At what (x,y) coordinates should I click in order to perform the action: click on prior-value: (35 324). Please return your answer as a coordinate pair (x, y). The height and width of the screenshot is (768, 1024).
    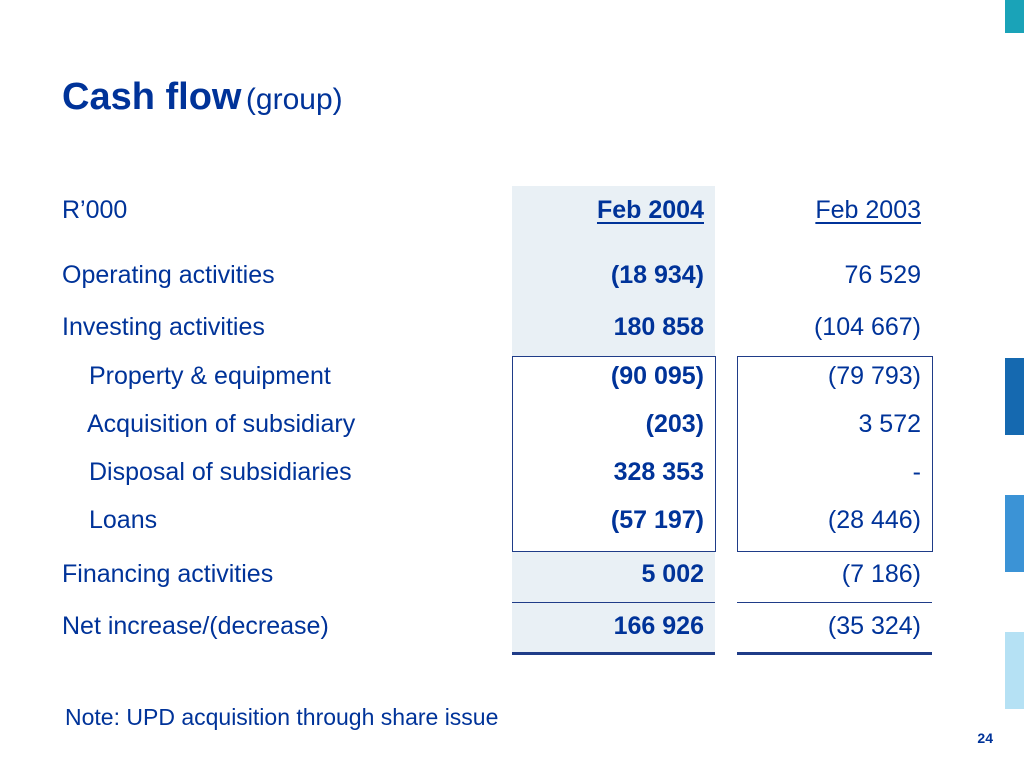
    Looking at the image, I should click on (874, 626).